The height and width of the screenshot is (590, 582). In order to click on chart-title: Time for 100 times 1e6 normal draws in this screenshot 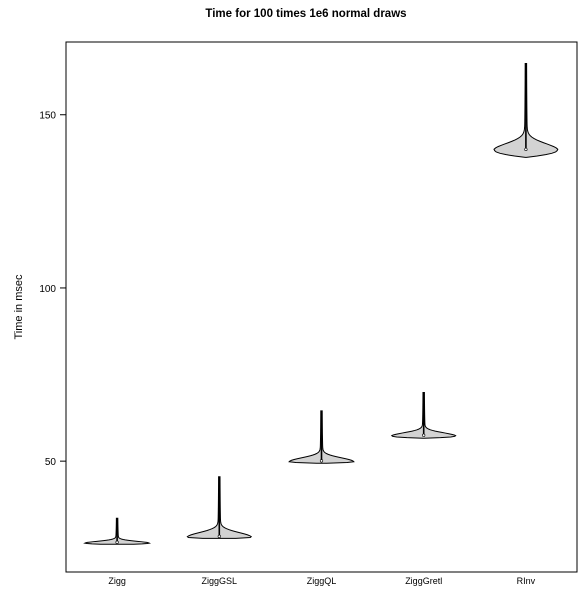, I will do `click(305, 14)`.